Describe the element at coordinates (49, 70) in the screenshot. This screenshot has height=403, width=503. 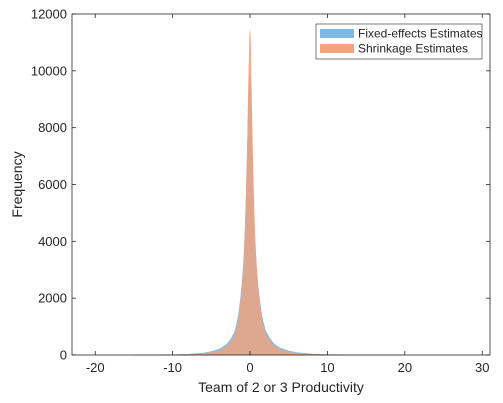
I see `y-tick-label: 10000` at that location.